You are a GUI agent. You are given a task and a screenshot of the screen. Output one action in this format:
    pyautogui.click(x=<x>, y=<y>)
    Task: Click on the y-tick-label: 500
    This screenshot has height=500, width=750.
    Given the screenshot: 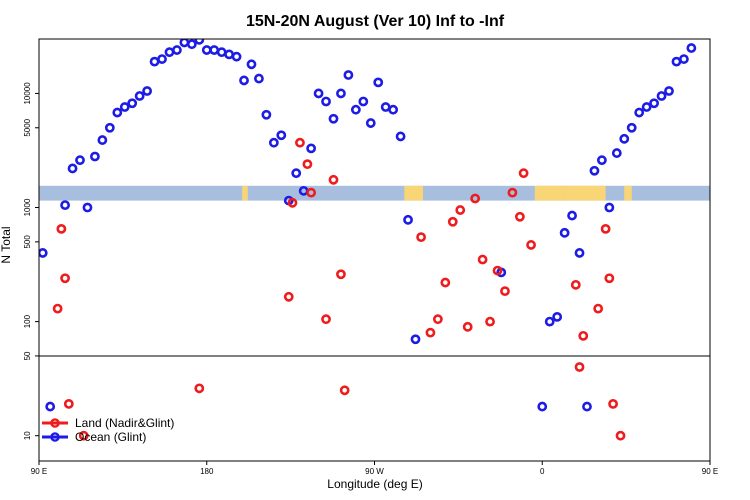 What is the action you would take?
    pyautogui.click(x=27, y=242)
    